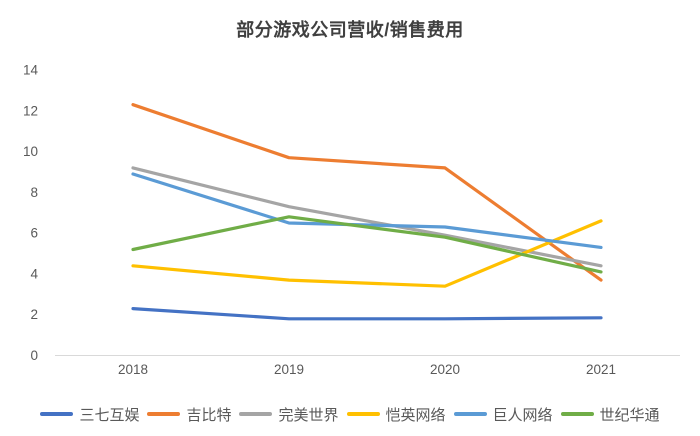 The height and width of the screenshot is (436, 700). I want to click on legend-item-shijihuatong: 世纪华通, so click(610, 414).